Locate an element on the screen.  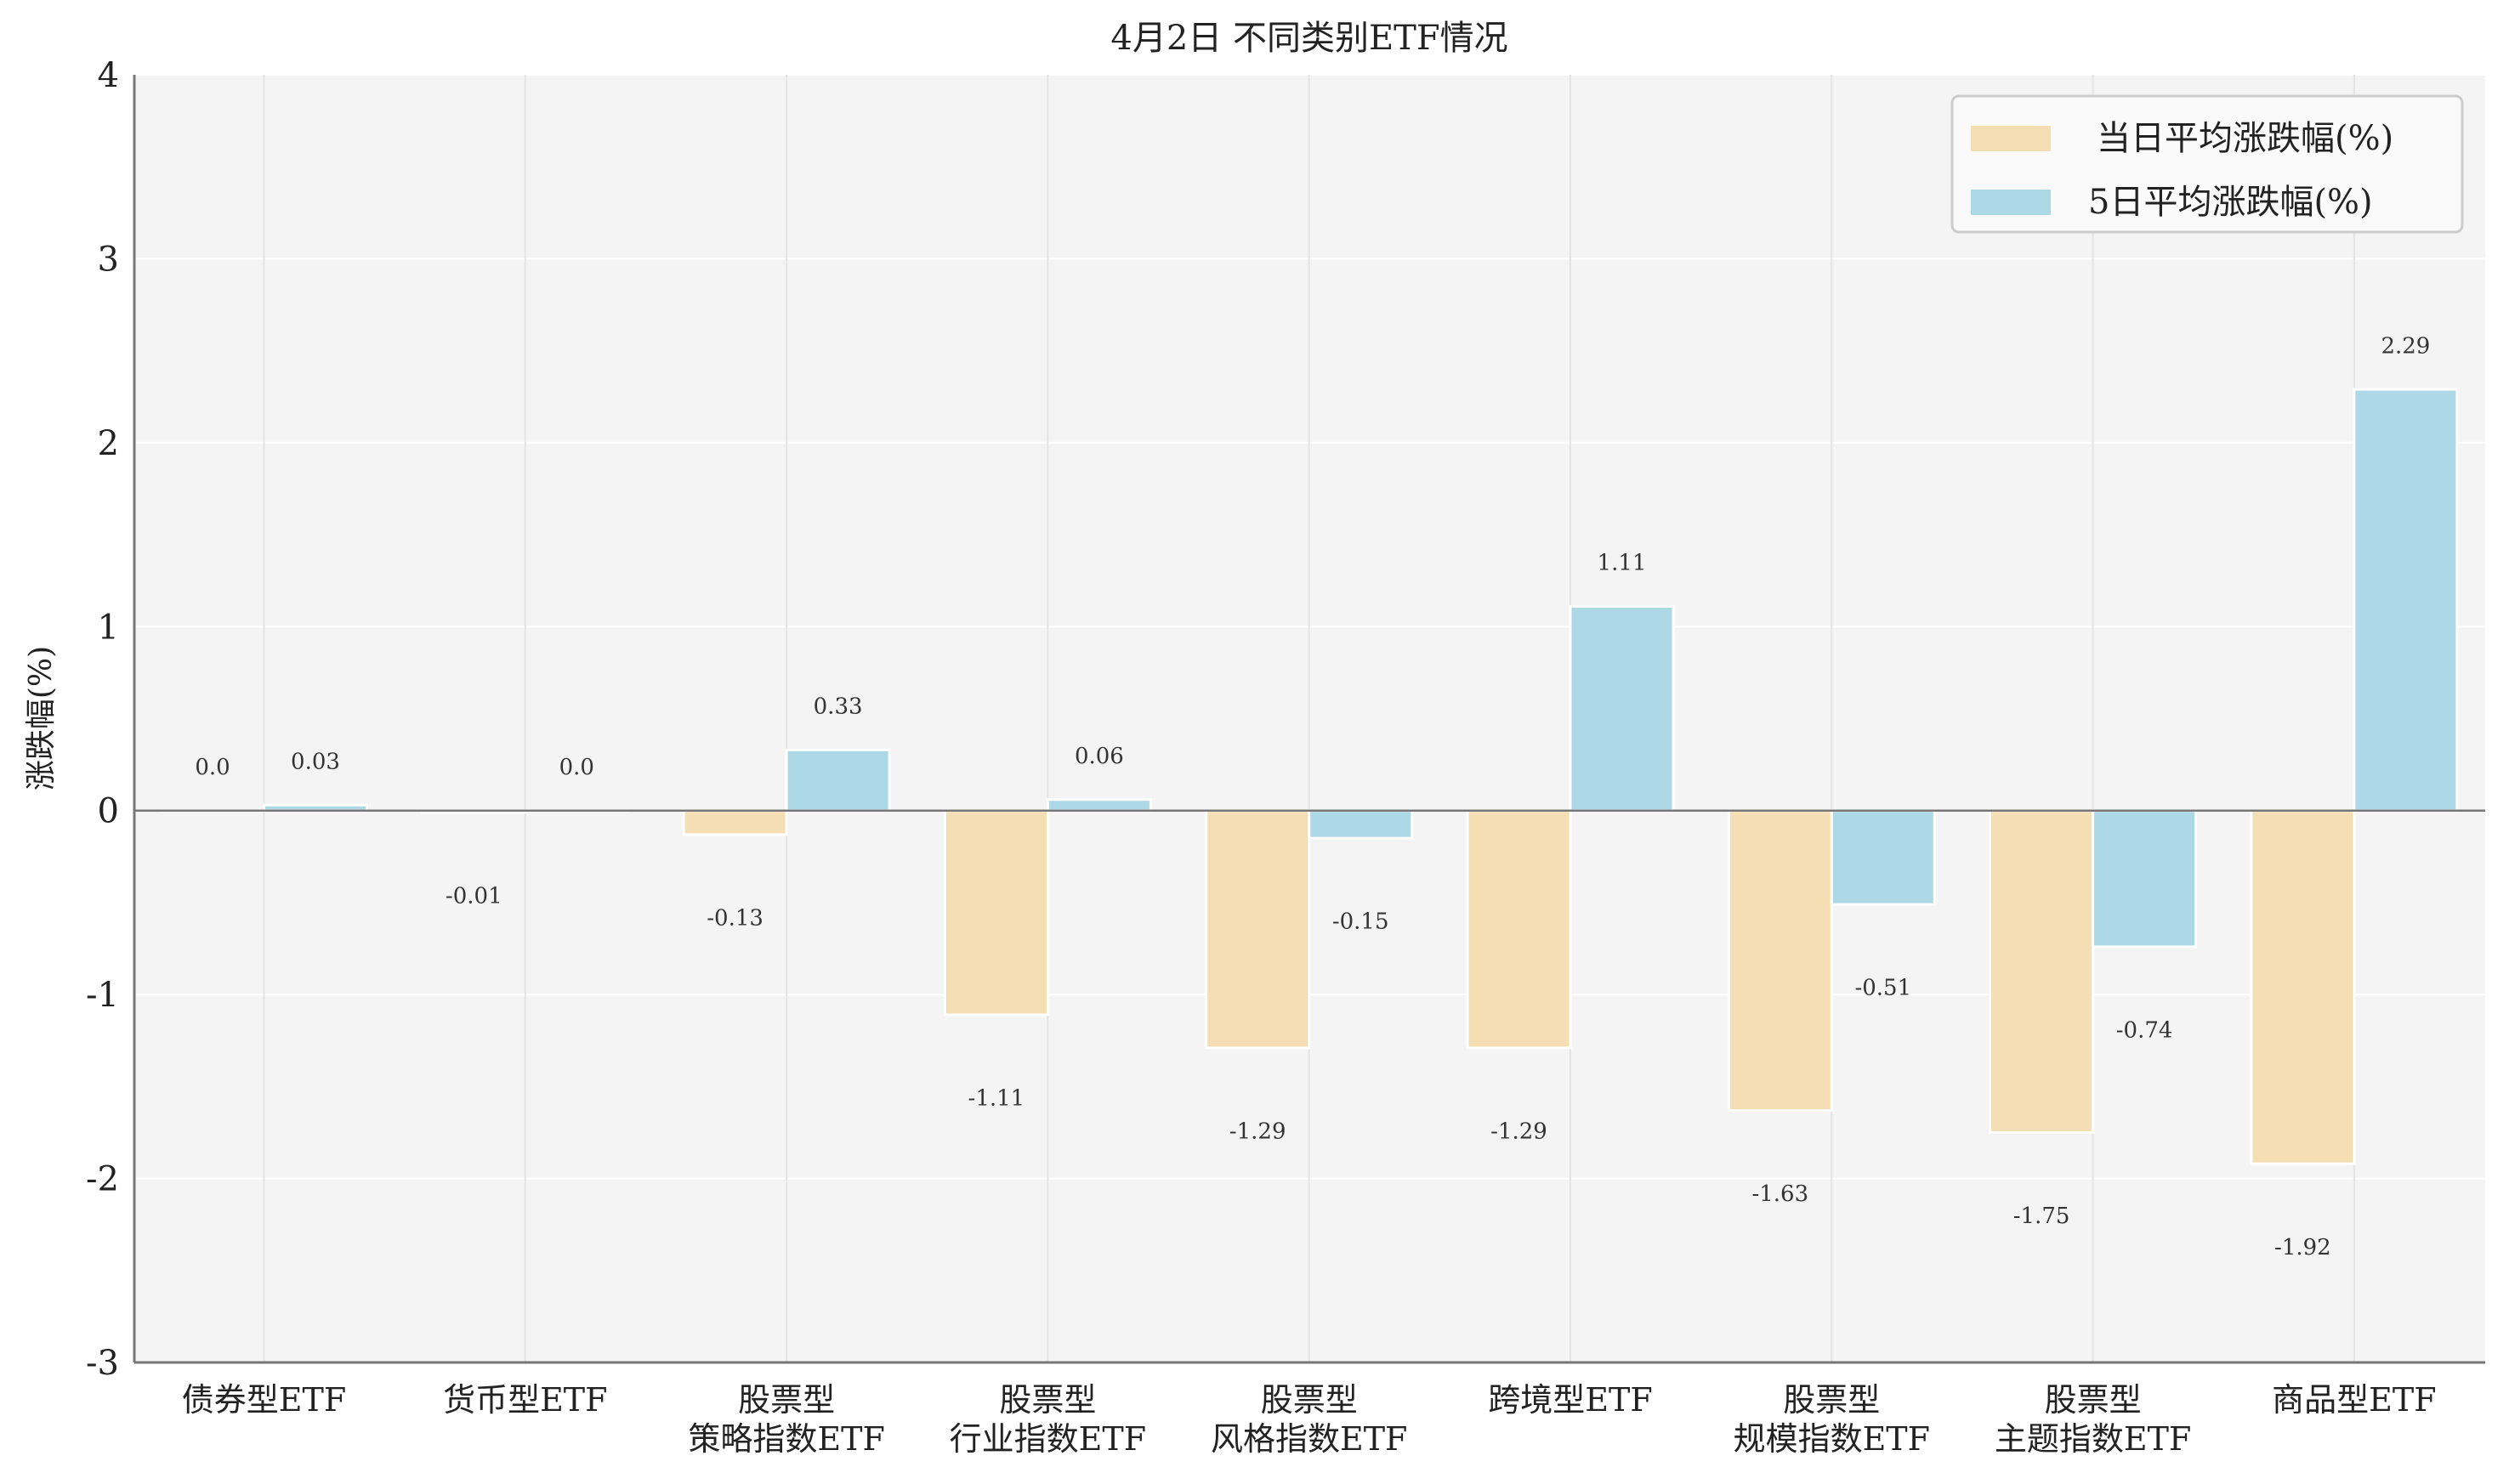
legend-box is located at coordinates (2207, 164).